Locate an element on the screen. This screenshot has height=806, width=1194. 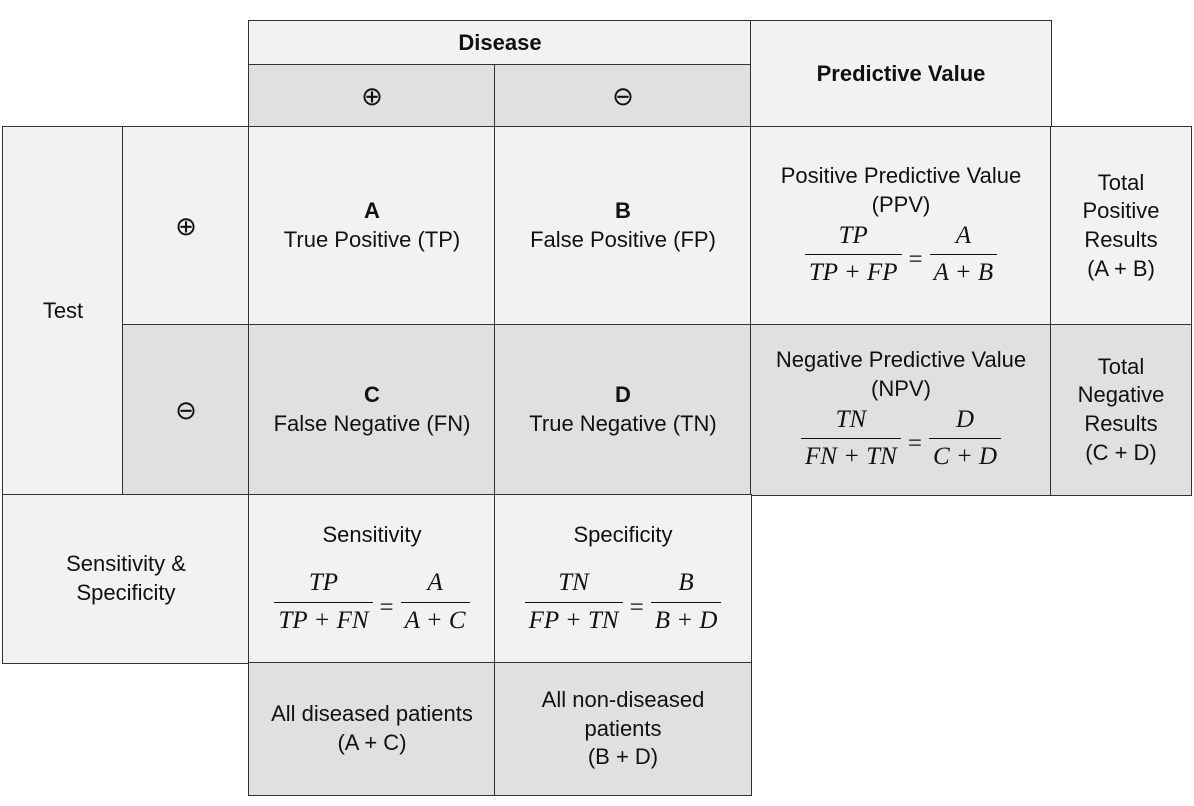
npv-formula: TN FN + TN = D C + D is located at coordinates (901, 439).